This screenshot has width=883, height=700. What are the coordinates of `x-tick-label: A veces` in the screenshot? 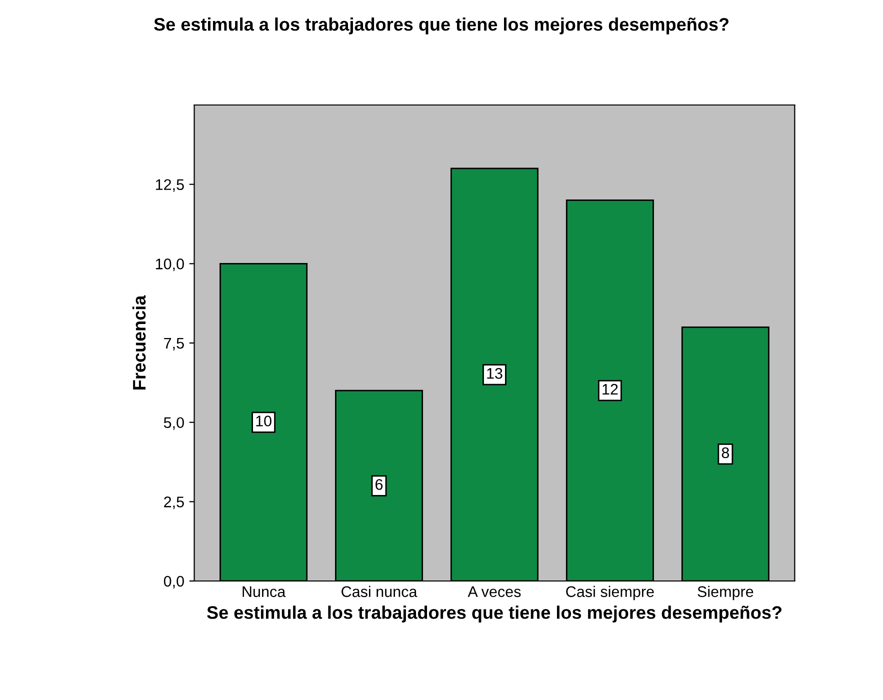 It's located at (494, 592).